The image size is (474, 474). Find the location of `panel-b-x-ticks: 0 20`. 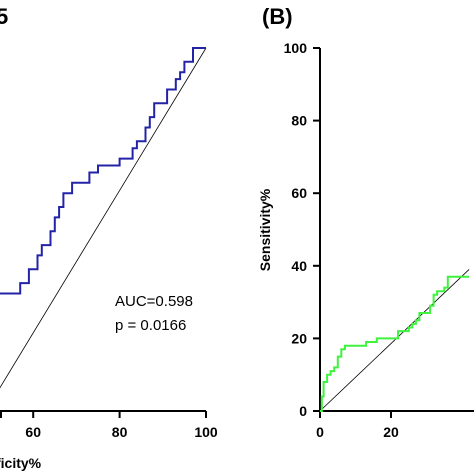

panel-b-x-ticks: 0 20 is located at coordinates (357, 425).